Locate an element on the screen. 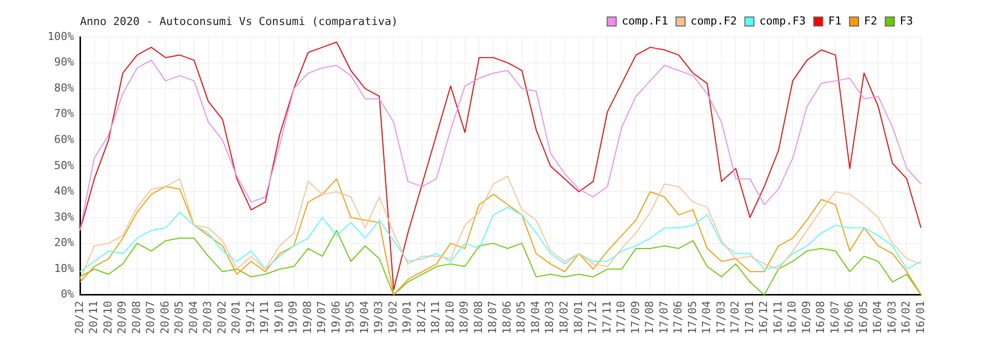 This screenshot has width=1000, height=340. x-tick-label: 19/02 is located at coordinates (393, 317).